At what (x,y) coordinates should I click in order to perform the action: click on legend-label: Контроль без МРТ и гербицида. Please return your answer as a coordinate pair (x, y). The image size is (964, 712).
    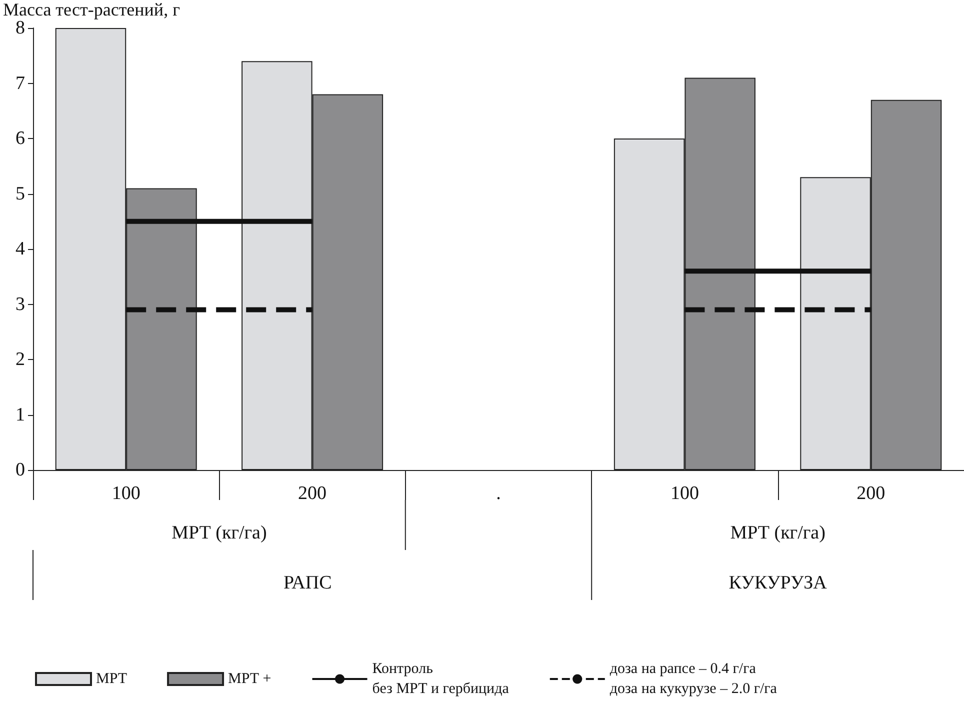
    Looking at the image, I should click on (441, 679).